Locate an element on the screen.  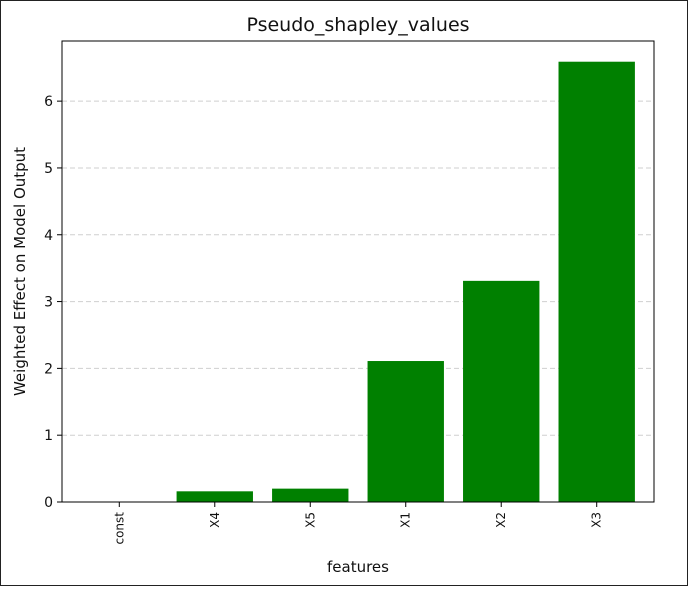
y-tick-label: 6 is located at coordinates (48, 102).